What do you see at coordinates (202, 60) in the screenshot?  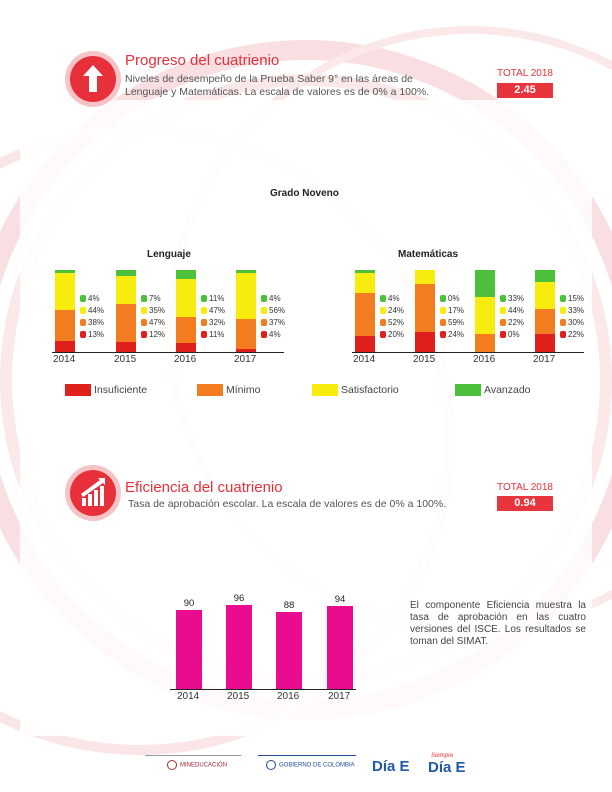 I see `progress-title: Progreso del cuatrienio` at bounding box center [202, 60].